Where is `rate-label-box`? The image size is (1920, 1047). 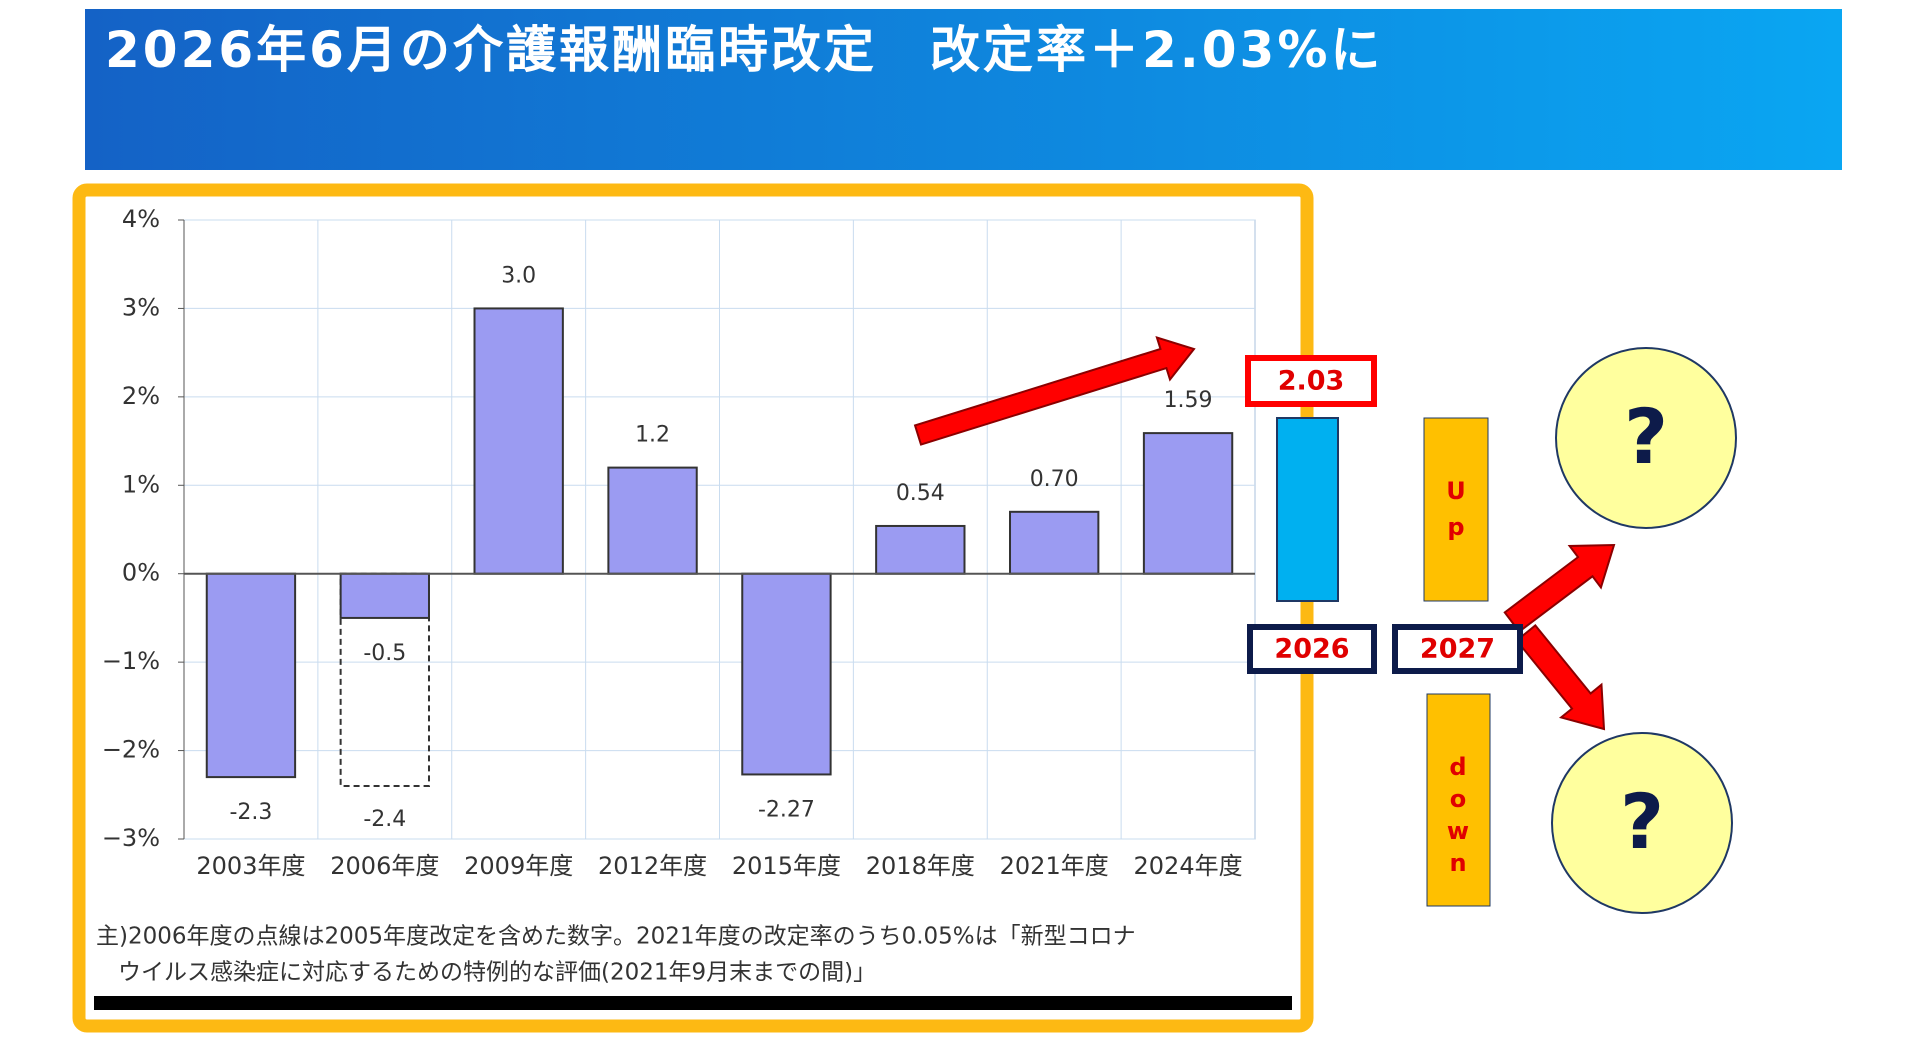 rate-label-box is located at coordinates (1311, 381).